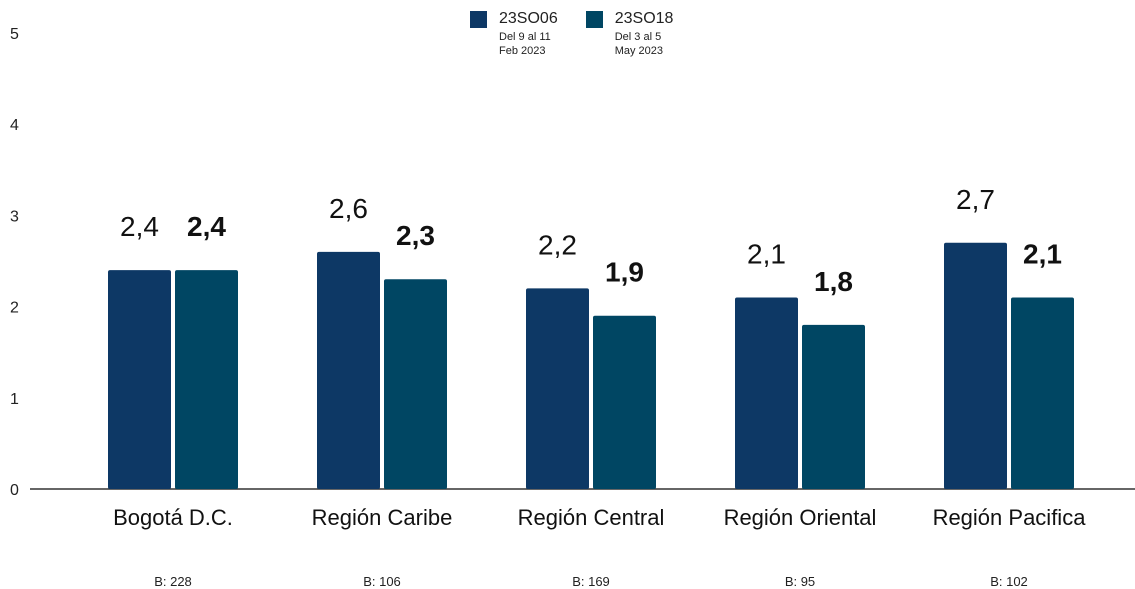  Describe the element at coordinates (594, 19) in the screenshot. I see `legend-swatch-23SO18` at that location.